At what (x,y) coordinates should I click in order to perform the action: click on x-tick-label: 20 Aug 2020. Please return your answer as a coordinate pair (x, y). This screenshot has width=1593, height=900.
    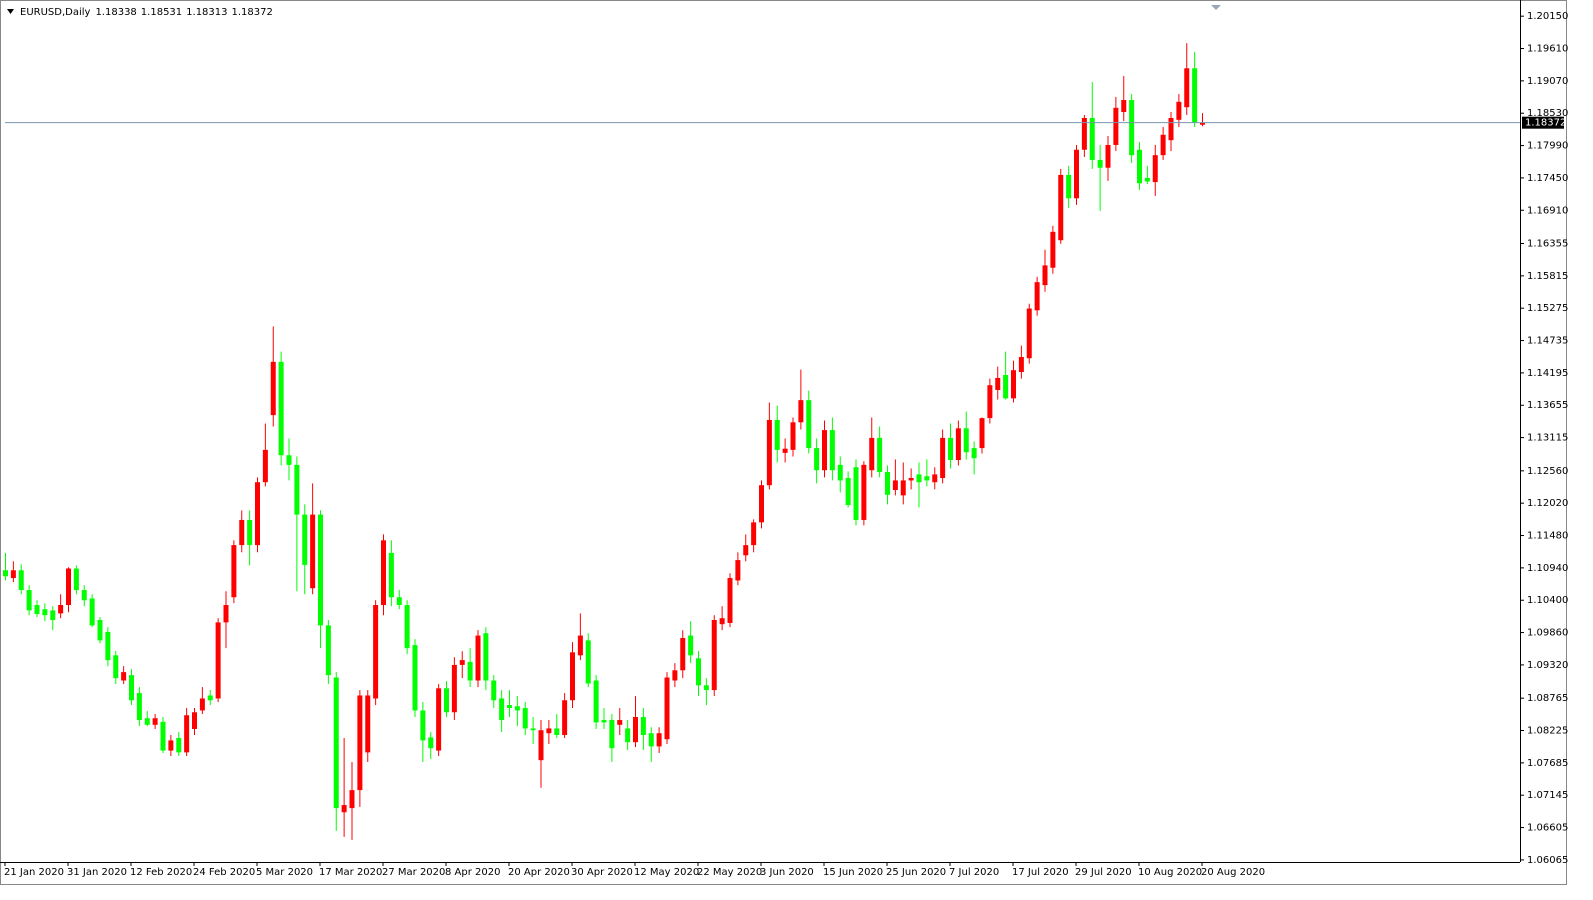
    Looking at the image, I should click on (1233, 872).